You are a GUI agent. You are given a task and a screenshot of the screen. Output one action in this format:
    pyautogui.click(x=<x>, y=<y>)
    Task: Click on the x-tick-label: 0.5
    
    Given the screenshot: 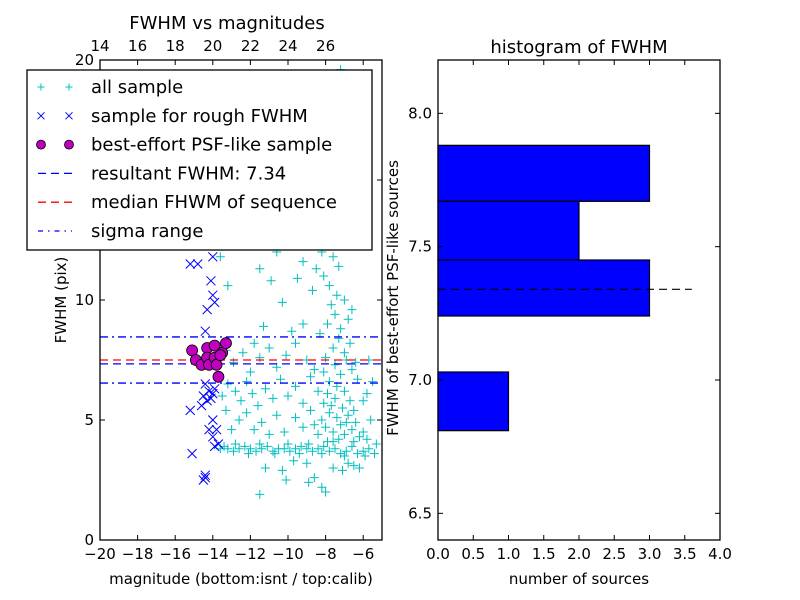 What is the action you would take?
    pyautogui.click(x=473, y=554)
    